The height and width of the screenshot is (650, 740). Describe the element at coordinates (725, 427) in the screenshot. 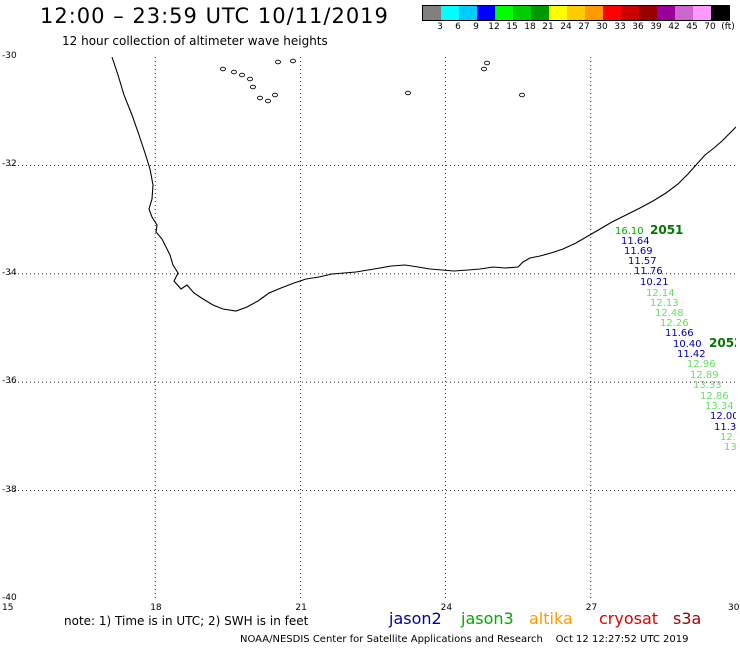

I see `wave-height-reading: 11.3` at that location.